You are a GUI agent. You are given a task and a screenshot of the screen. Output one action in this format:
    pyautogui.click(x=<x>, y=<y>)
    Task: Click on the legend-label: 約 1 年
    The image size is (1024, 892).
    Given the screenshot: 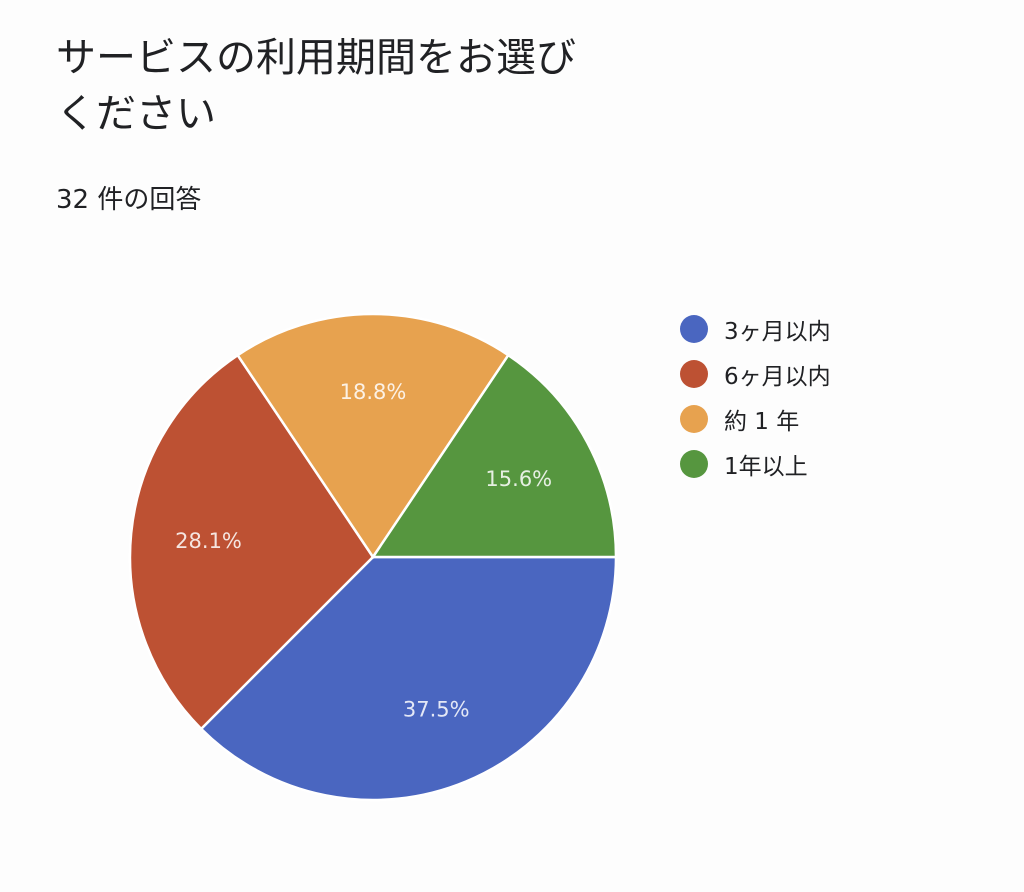 What is the action you would take?
    pyautogui.click(x=762, y=421)
    